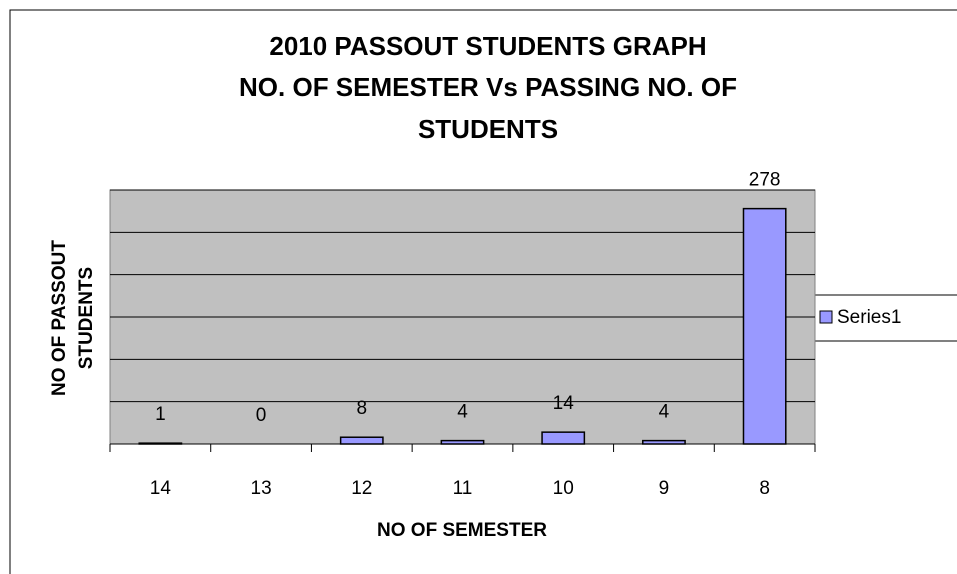 This screenshot has width=957, height=574. Describe the element at coordinates (463, 488) in the screenshot. I see `x-tick-label: 11` at that location.